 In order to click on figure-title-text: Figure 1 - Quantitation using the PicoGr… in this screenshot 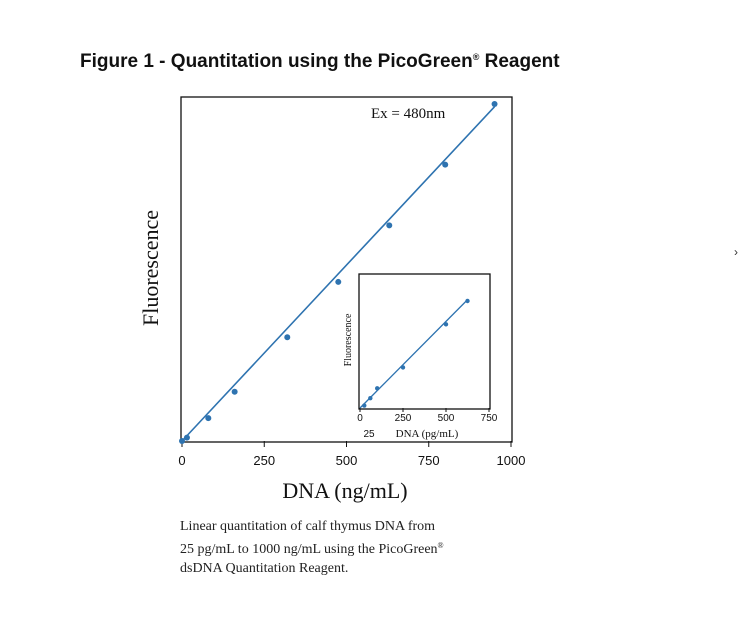, I will do `click(276, 61)`.